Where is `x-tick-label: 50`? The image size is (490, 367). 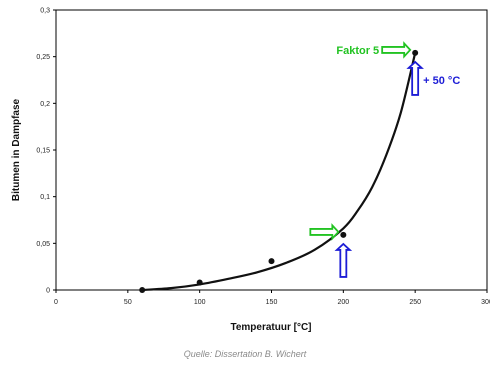 x-tick-label: 50 is located at coordinates (128, 302).